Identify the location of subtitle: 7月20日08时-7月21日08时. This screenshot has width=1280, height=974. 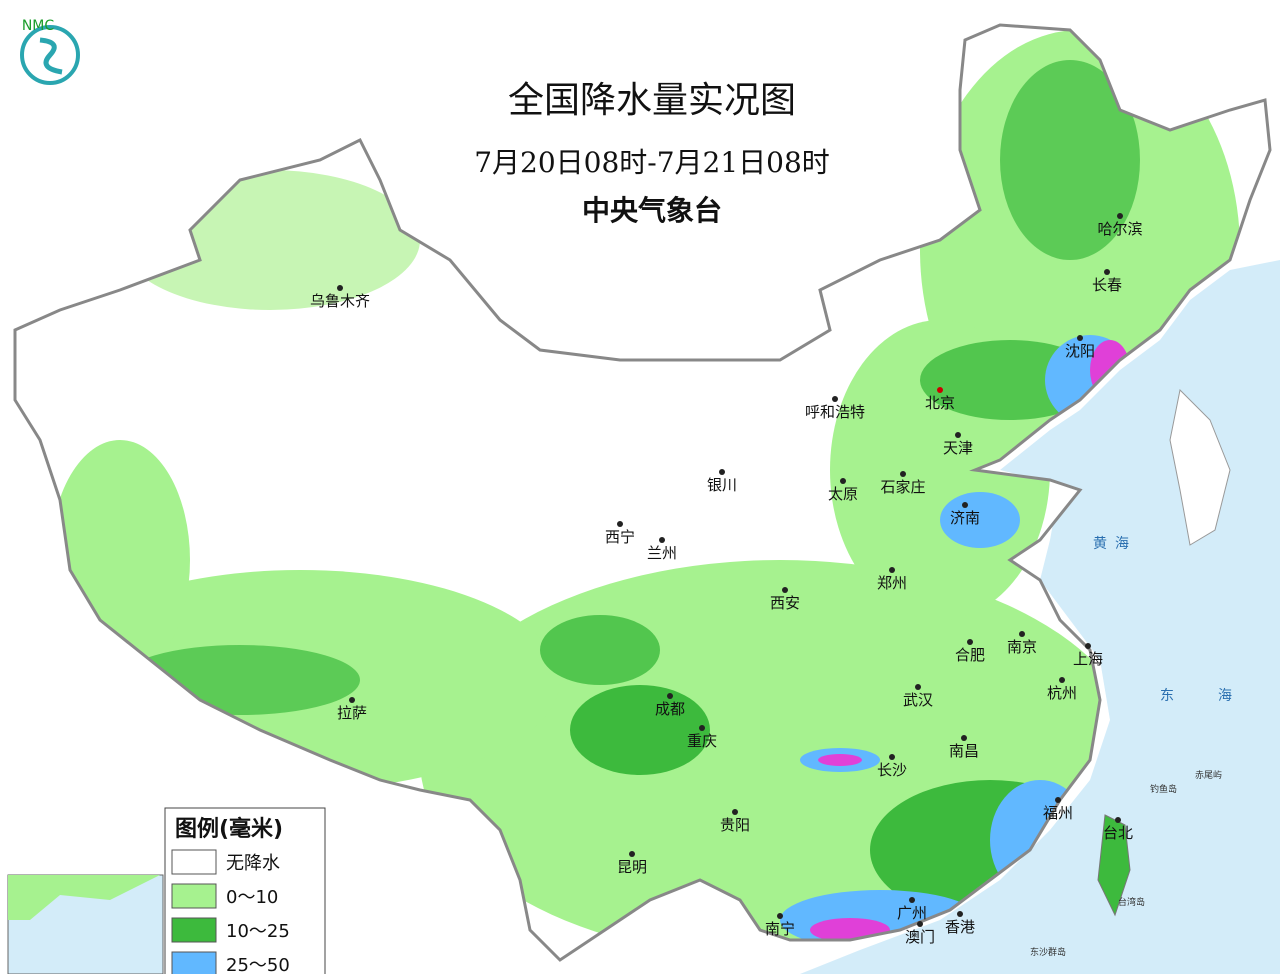
(652, 162).